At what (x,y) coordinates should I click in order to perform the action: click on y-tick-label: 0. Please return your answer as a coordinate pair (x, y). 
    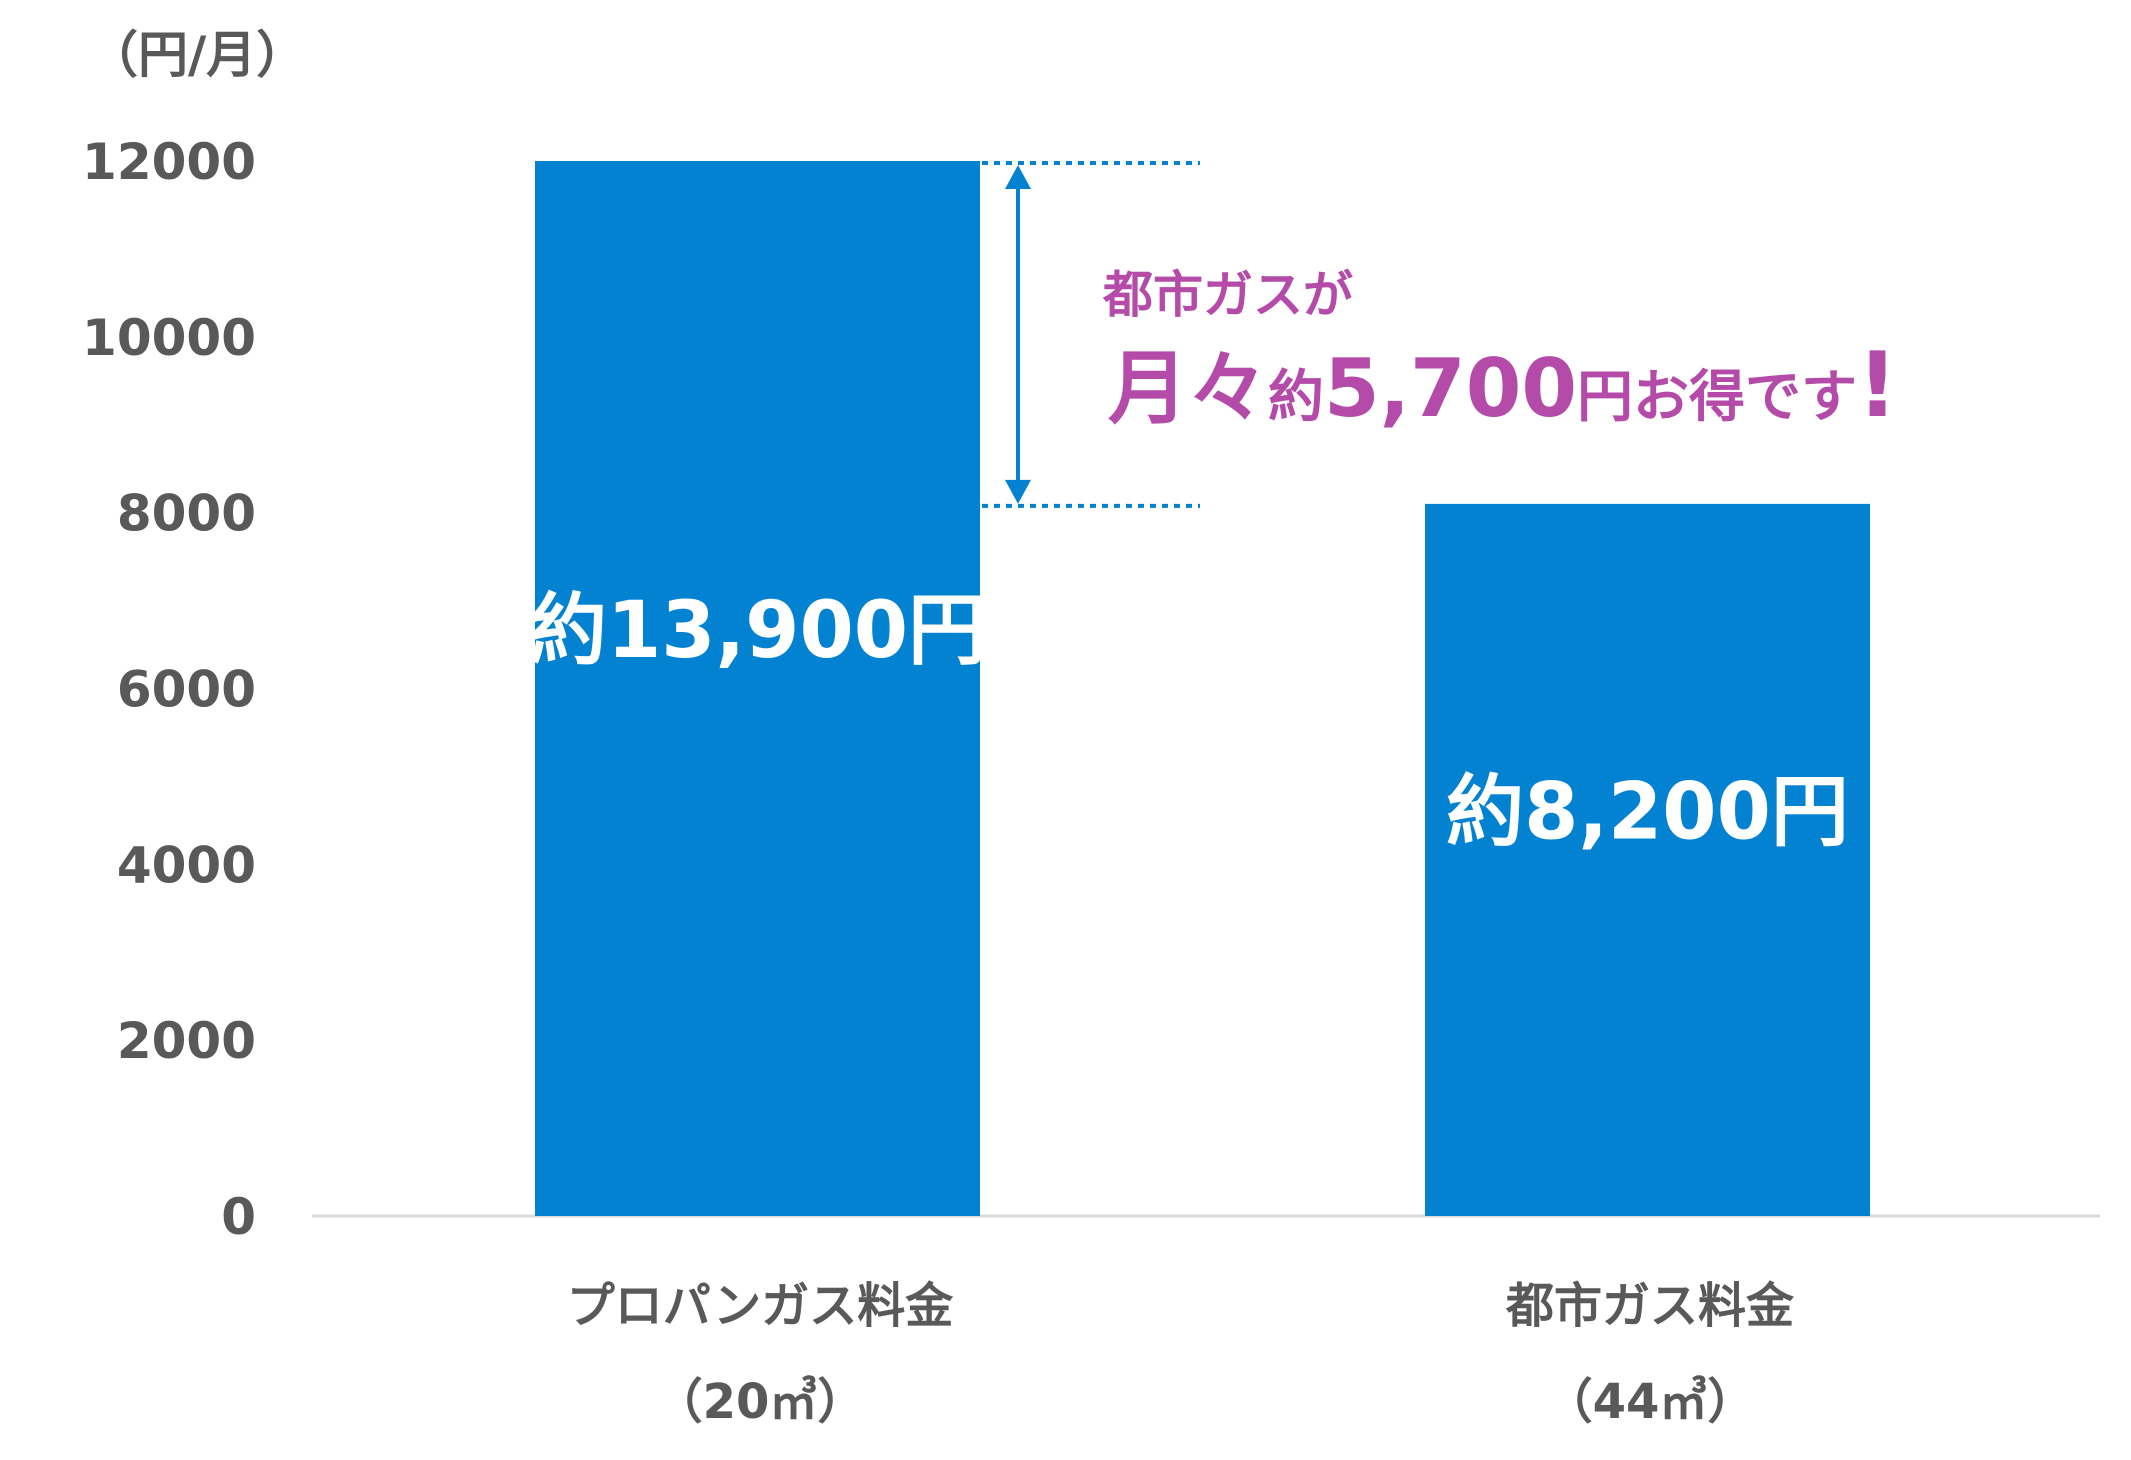
    Looking at the image, I should click on (238, 1217).